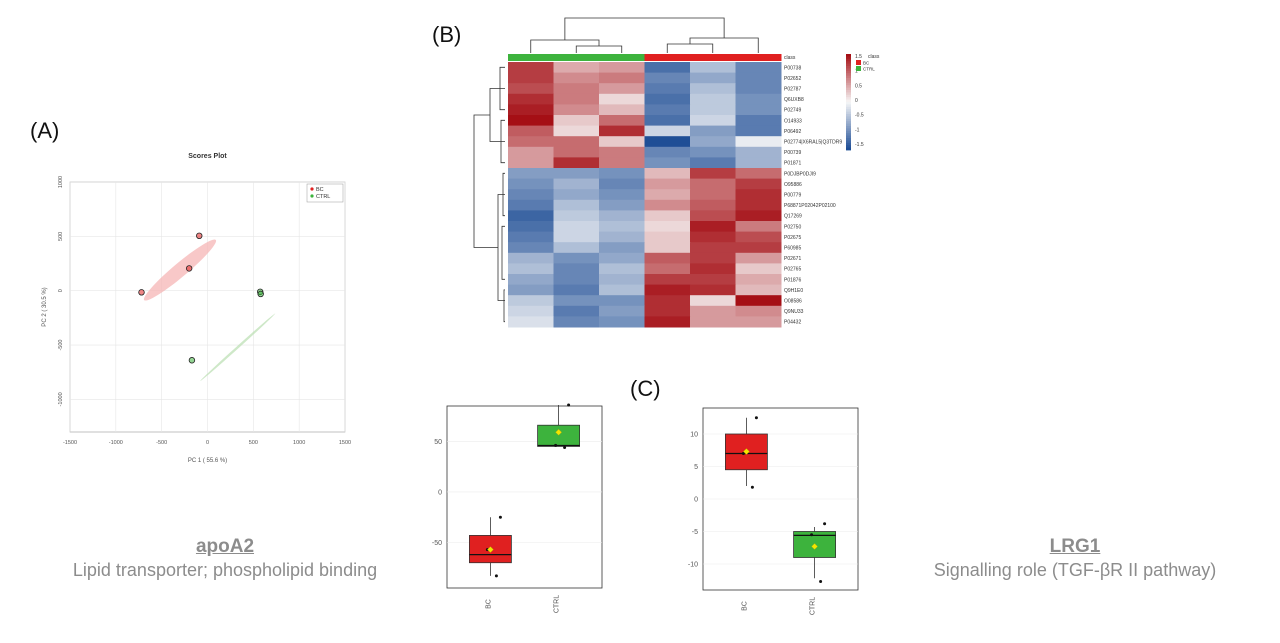 Image resolution: width=1280 pixels, height=643 pixels. Describe the element at coordinates (800, 174) in the screenshot. I see `heatmap-row-label: P0DJBP0DJI9` at that location.